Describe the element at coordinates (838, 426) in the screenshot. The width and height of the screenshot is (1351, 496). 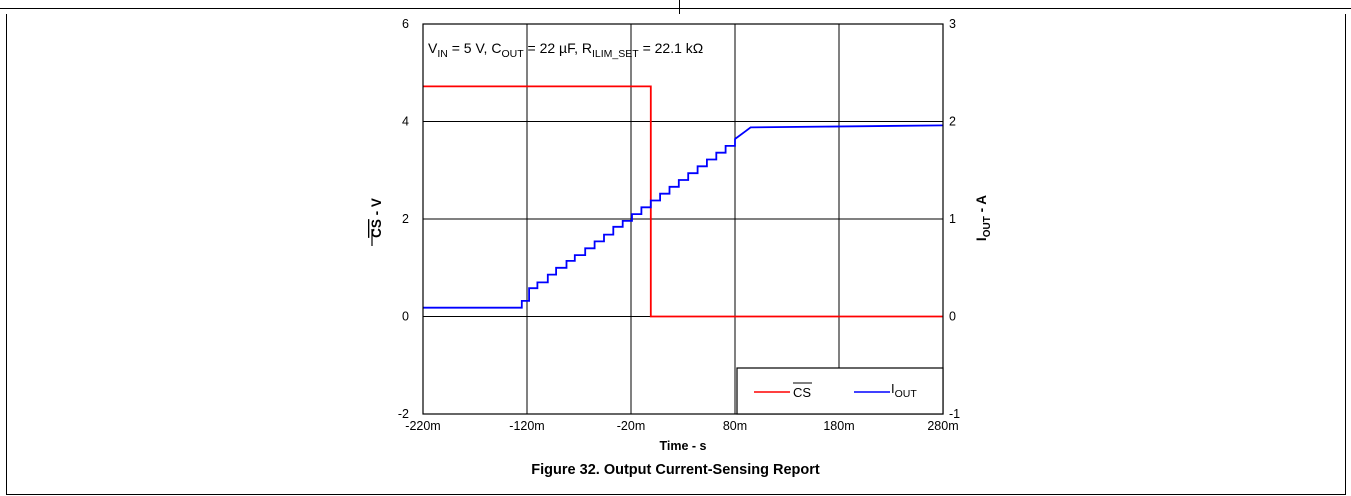
I see `x-tick-label: 180m` at that location.